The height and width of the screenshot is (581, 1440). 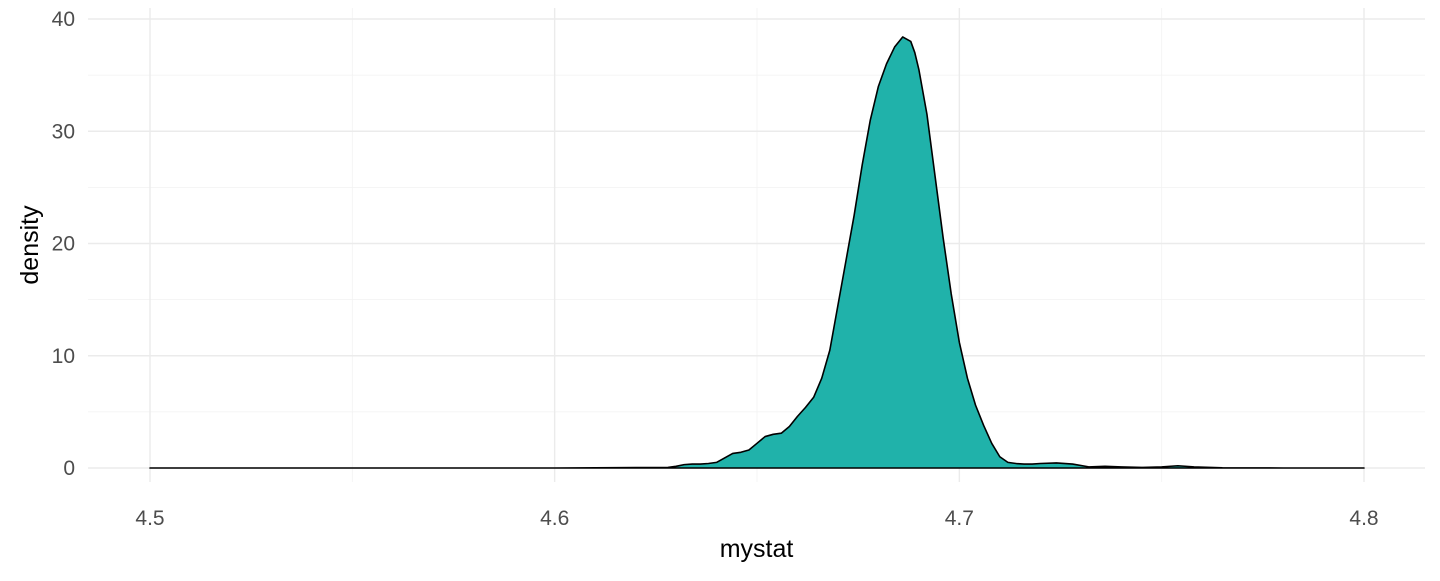 I want to click on x-tick-label: 4.6, so click(x=554, y=518).